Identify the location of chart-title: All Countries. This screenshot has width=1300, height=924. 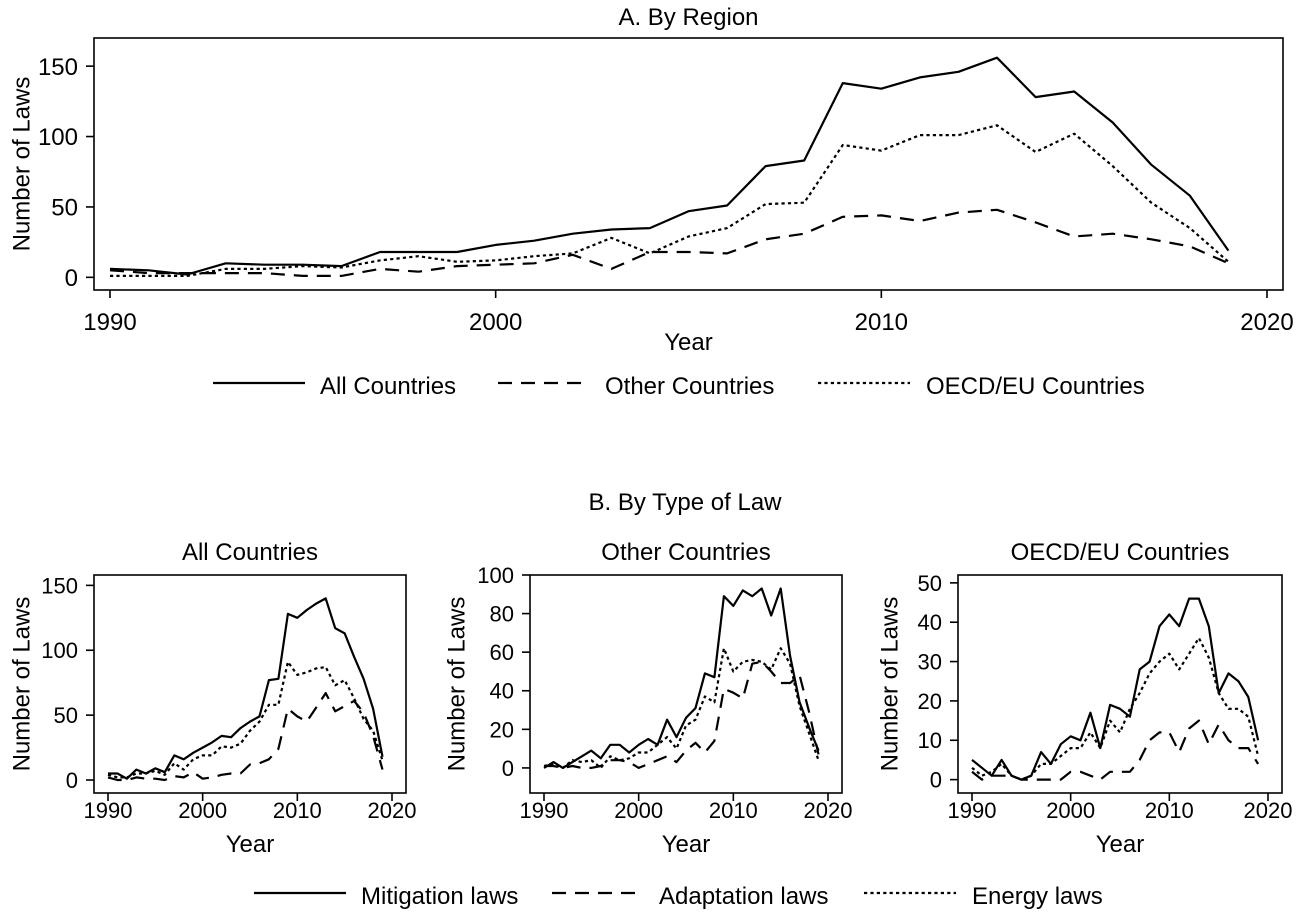
(250, 552).